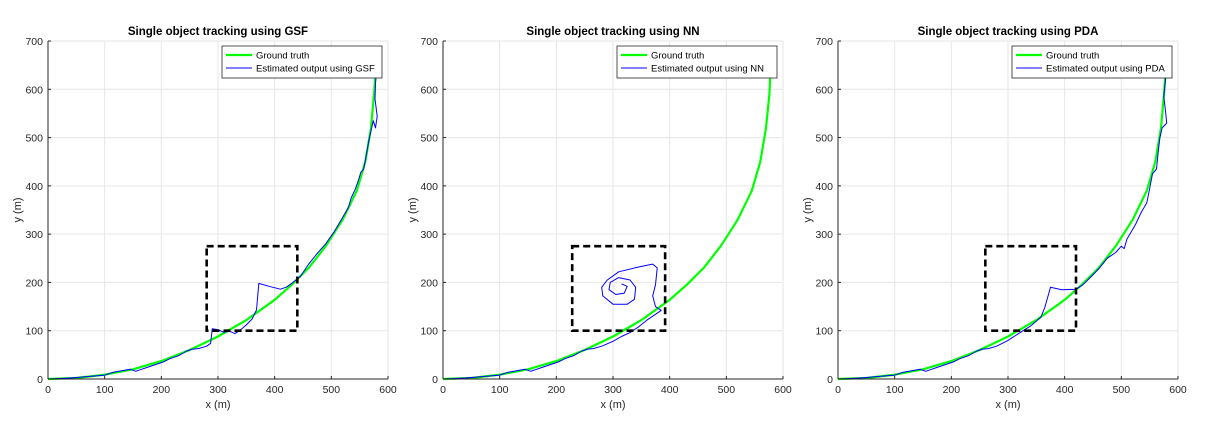  I want to click on chart-title: Single object tracking using PDA, so click(1008, 32).